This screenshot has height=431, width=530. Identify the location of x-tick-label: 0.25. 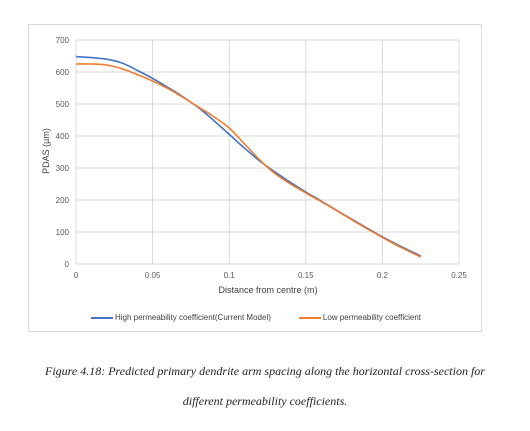
(459, 275).